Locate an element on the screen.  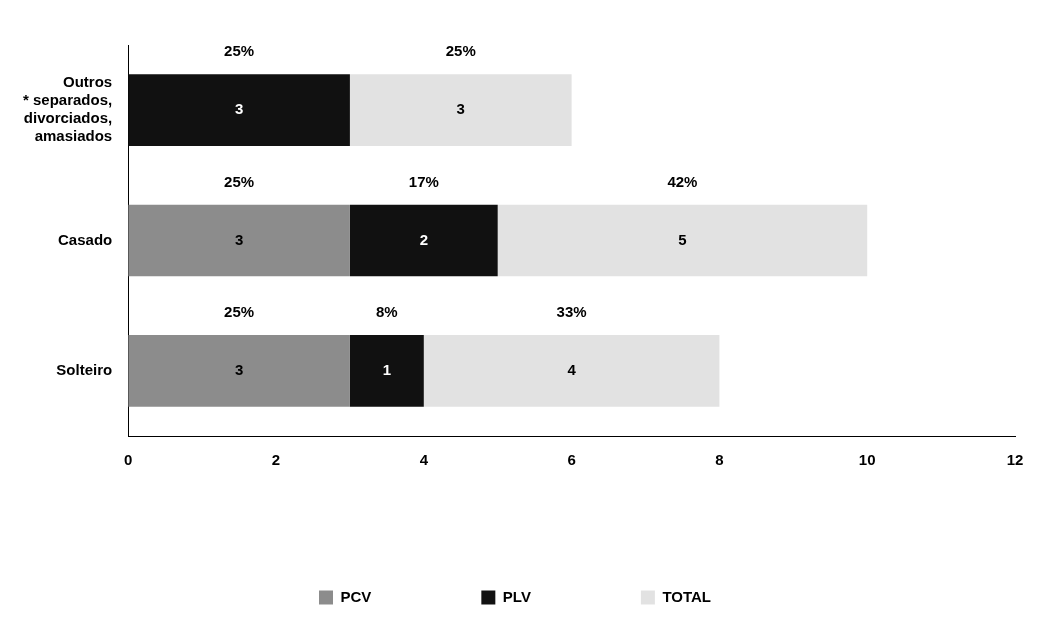
data-label: 4 is located at coordinates (572, 369).